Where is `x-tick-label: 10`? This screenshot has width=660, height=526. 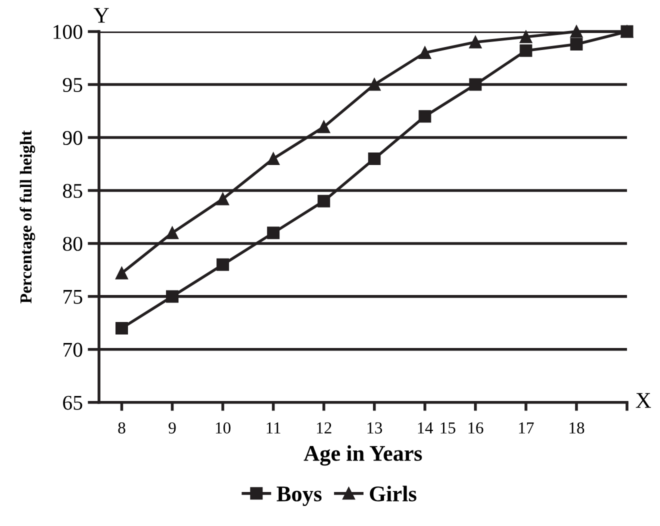
x-tick-label: 10 is located at coordinates (223, 428).